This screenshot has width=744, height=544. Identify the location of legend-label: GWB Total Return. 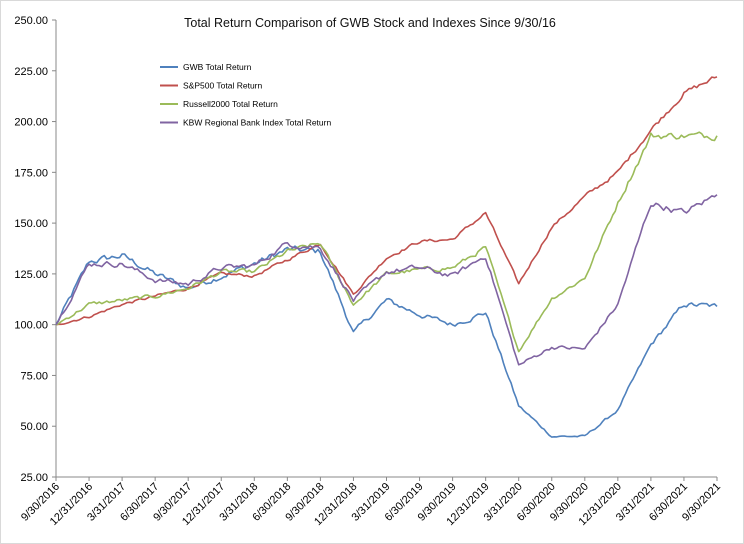
(217, 67).